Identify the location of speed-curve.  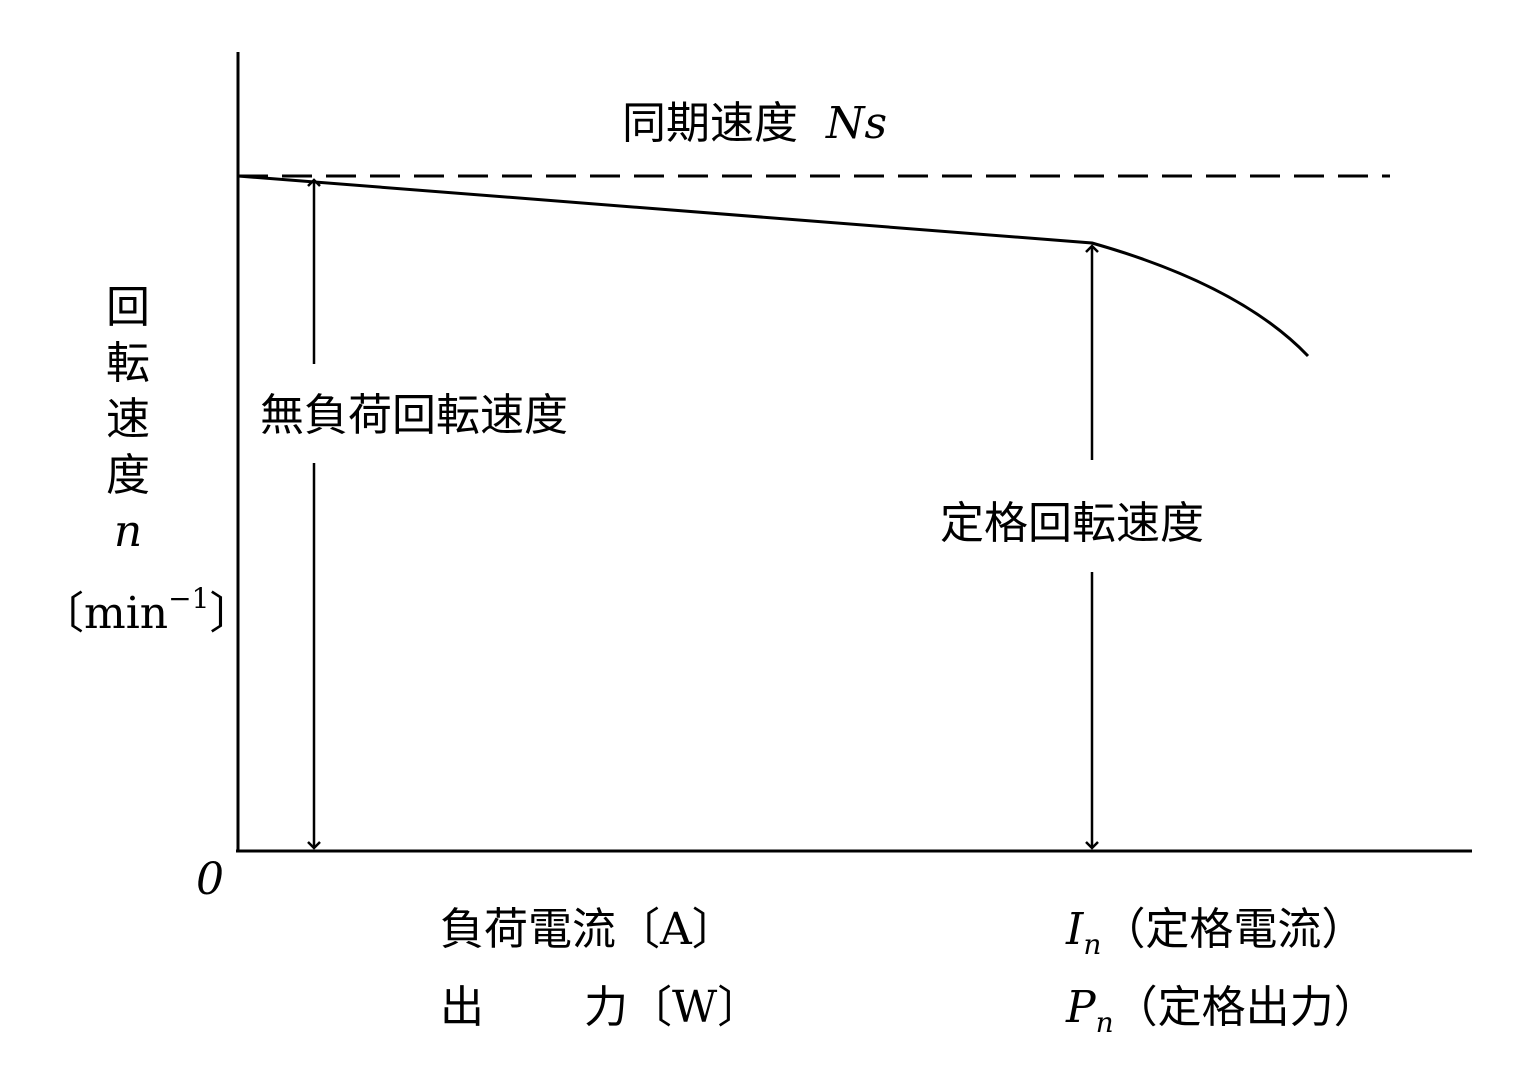
(773, 266).